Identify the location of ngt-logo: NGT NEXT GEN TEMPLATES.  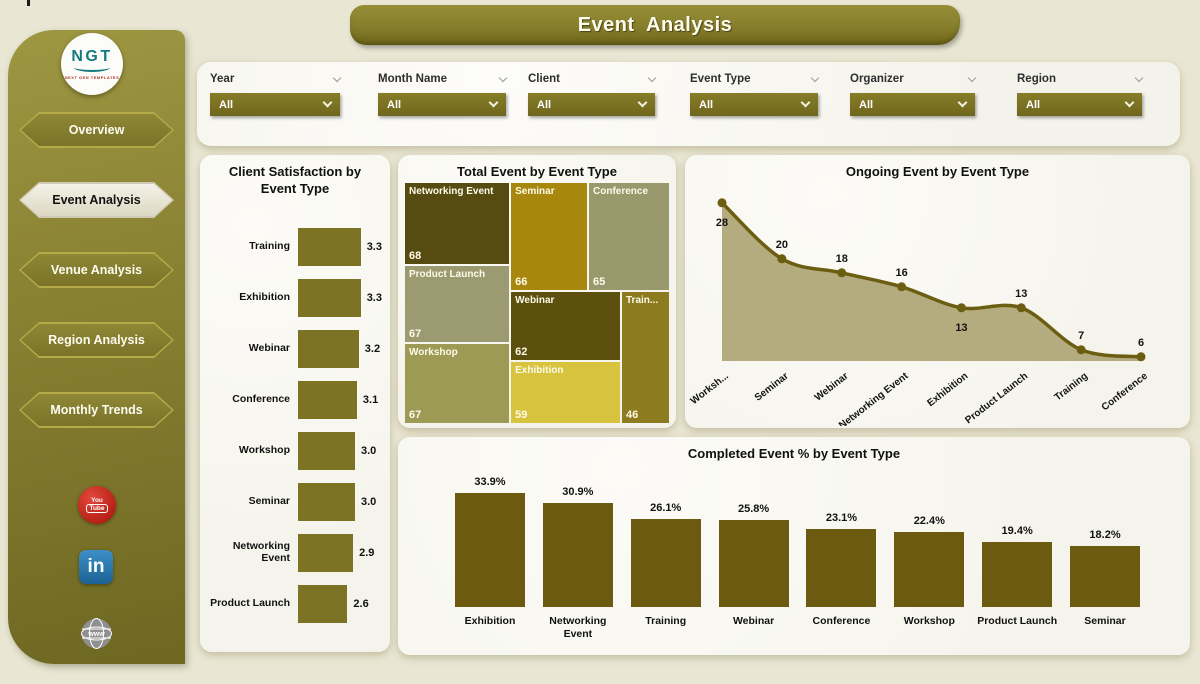
(92, 64).